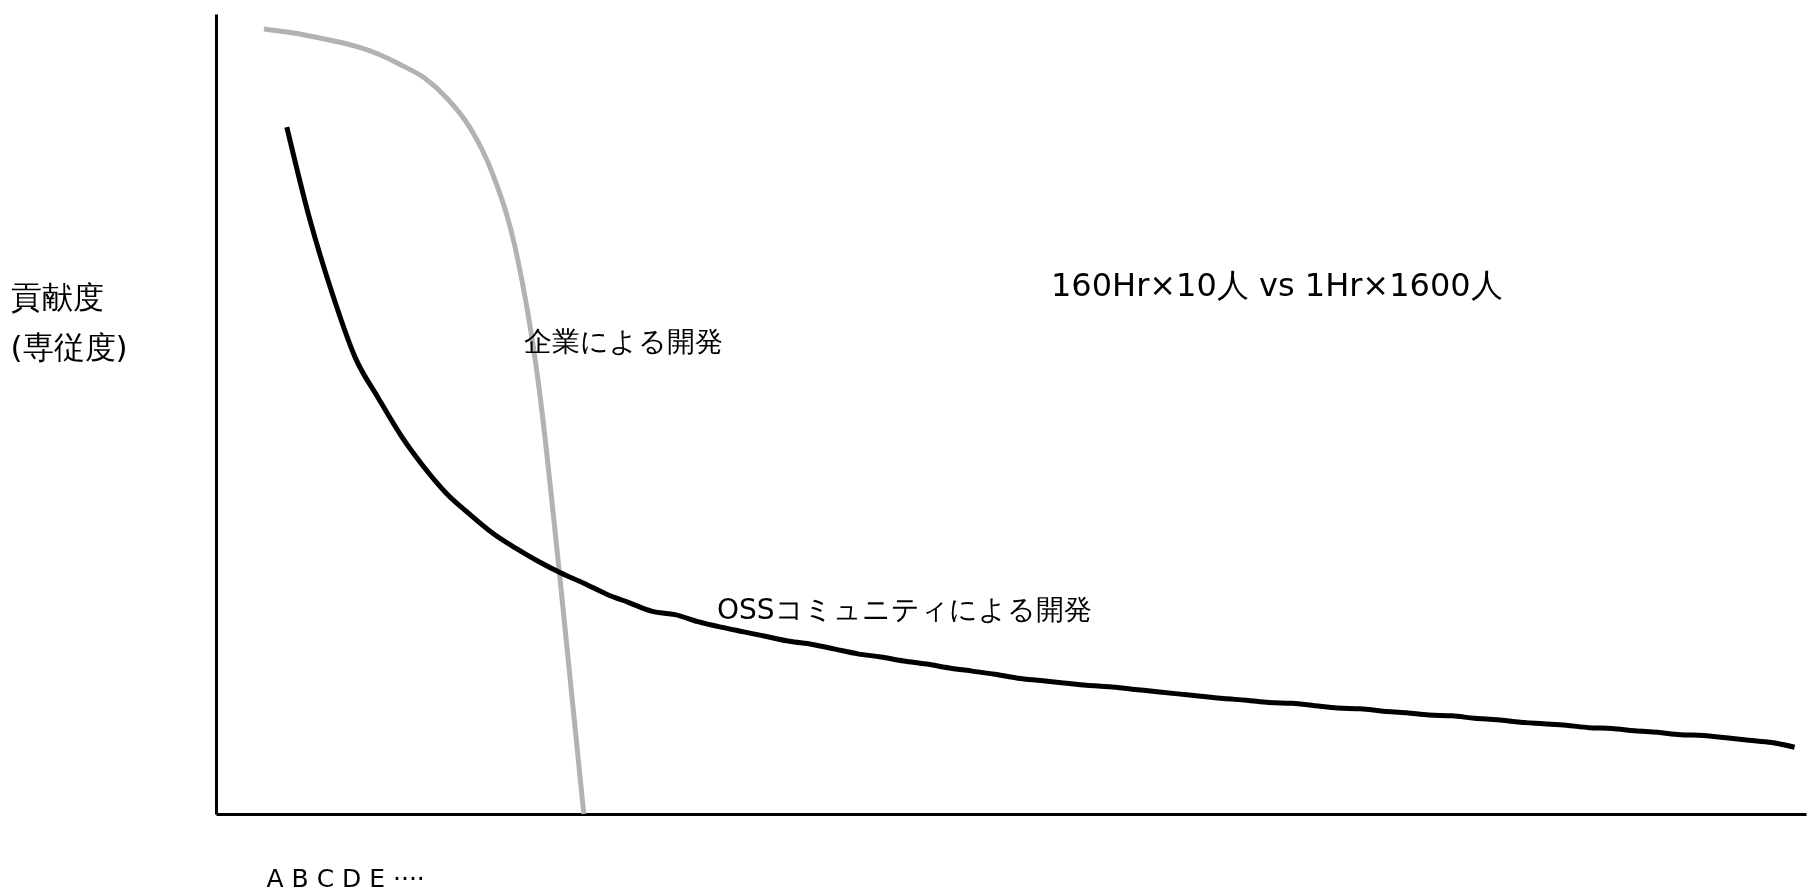 The image size is (1807, 895). What do you see at coordinates (904, 609) in the screenshot?
I see `series-label: OSSコミュニティによる開発` at bounding box center [904, 609].